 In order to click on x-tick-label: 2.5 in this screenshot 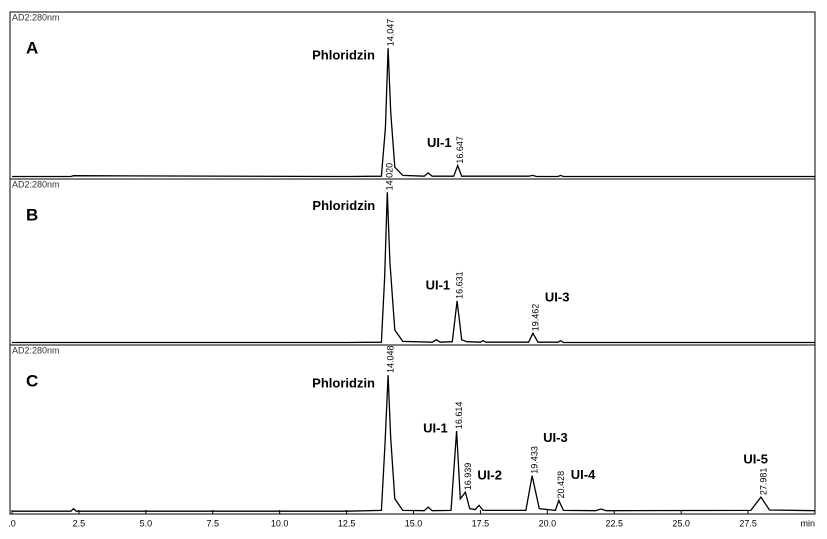, I will do `click(79, 523)`.